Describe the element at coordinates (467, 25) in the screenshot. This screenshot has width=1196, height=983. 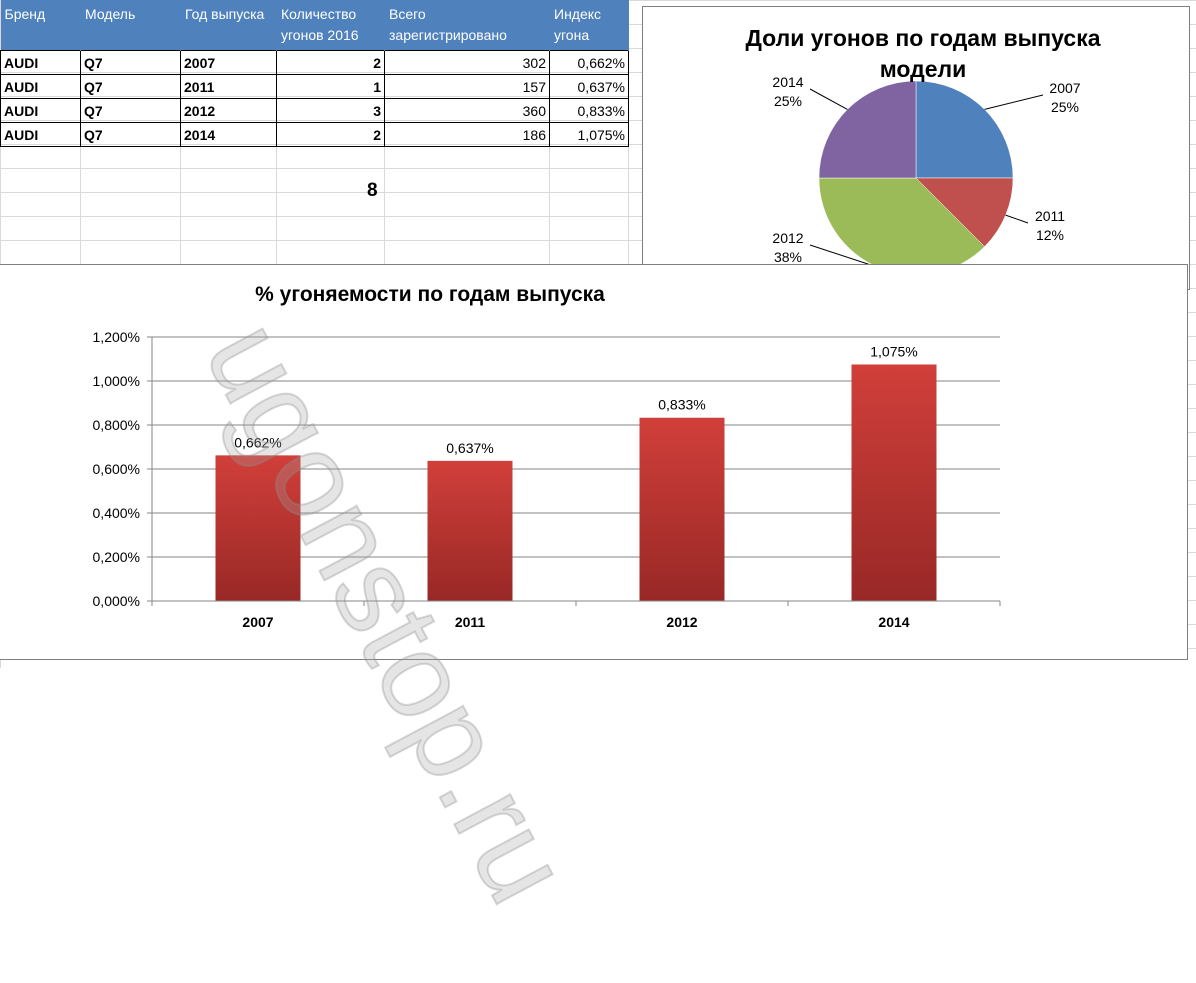
I see `header-registered: Всего зарегистрировано` at that location.